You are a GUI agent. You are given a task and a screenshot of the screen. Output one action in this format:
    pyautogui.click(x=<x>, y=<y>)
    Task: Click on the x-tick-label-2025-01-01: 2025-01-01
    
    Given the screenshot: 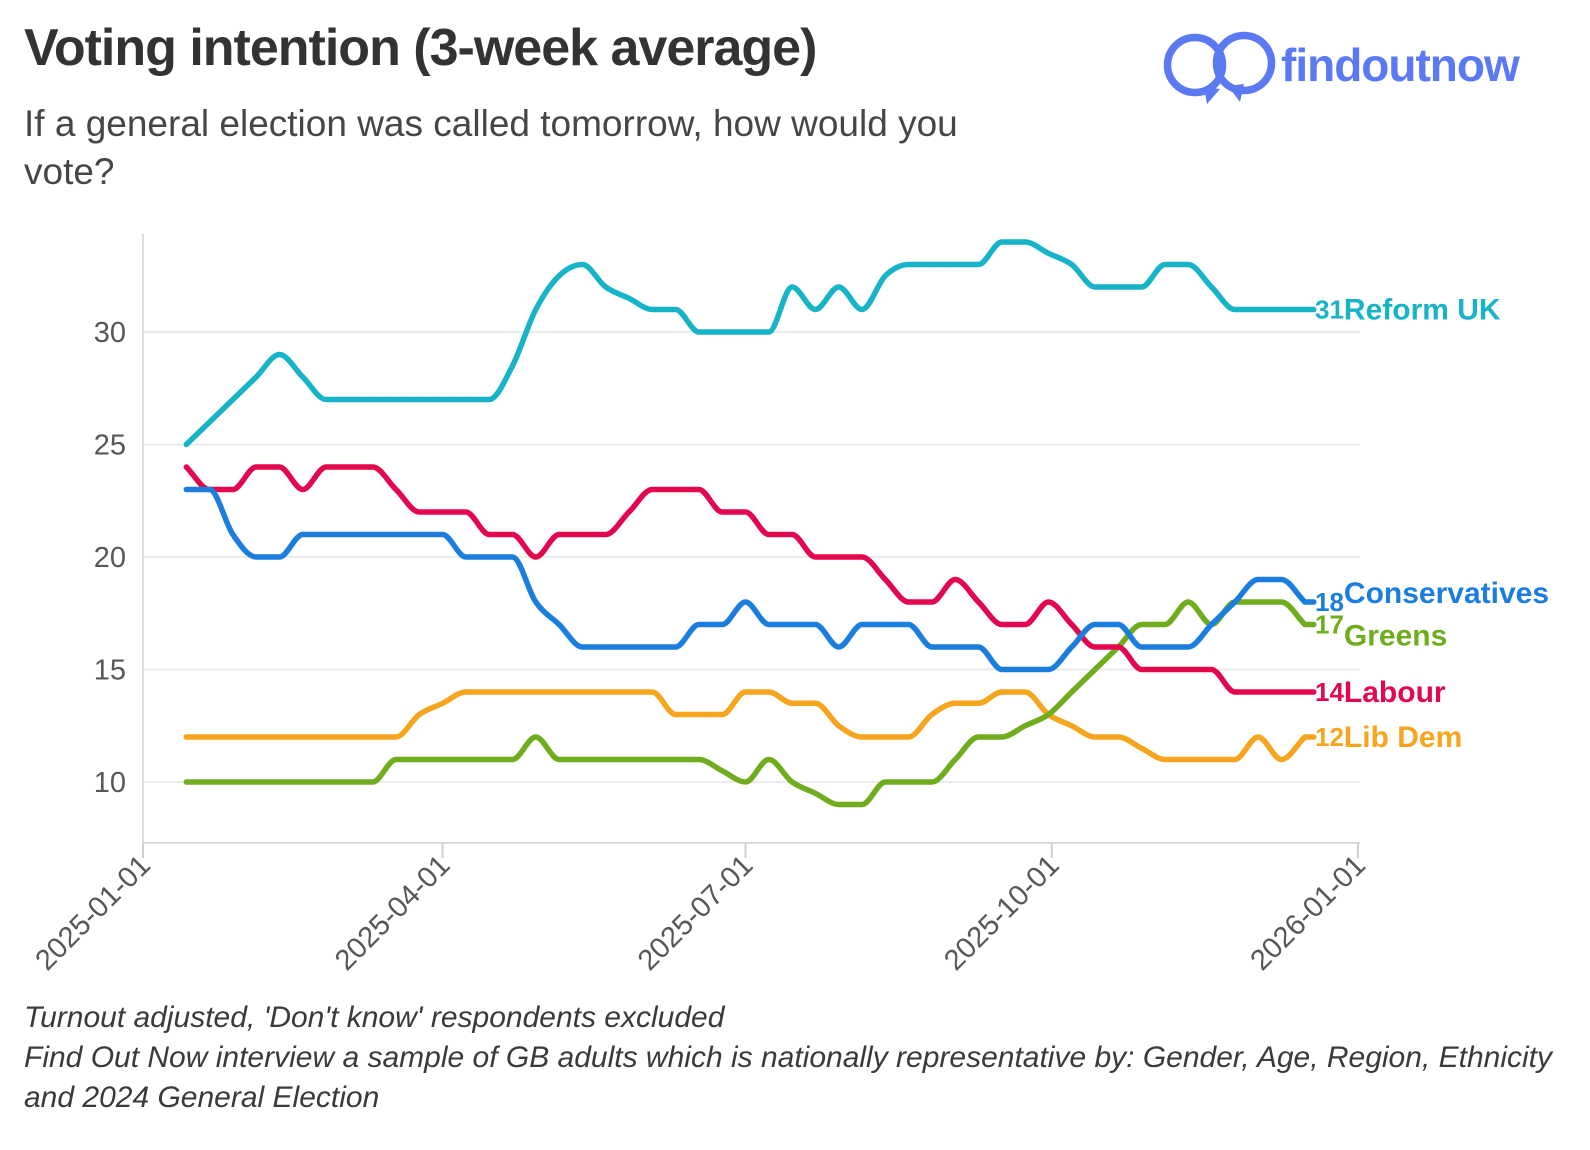 What is the action you would take?
    pyautogui.click(x=93, y=913)
    